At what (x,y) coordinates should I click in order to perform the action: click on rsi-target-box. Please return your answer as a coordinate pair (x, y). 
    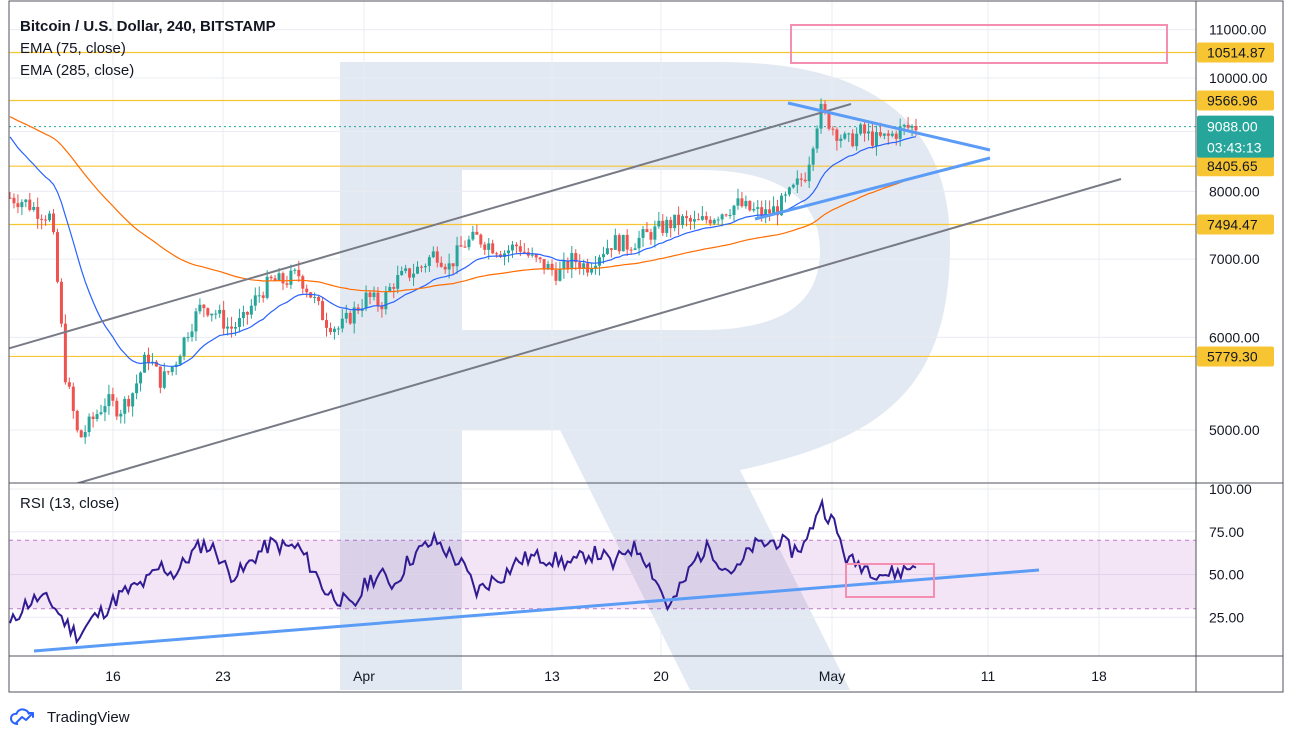
    Looking at the image, I should click on (890, 580).